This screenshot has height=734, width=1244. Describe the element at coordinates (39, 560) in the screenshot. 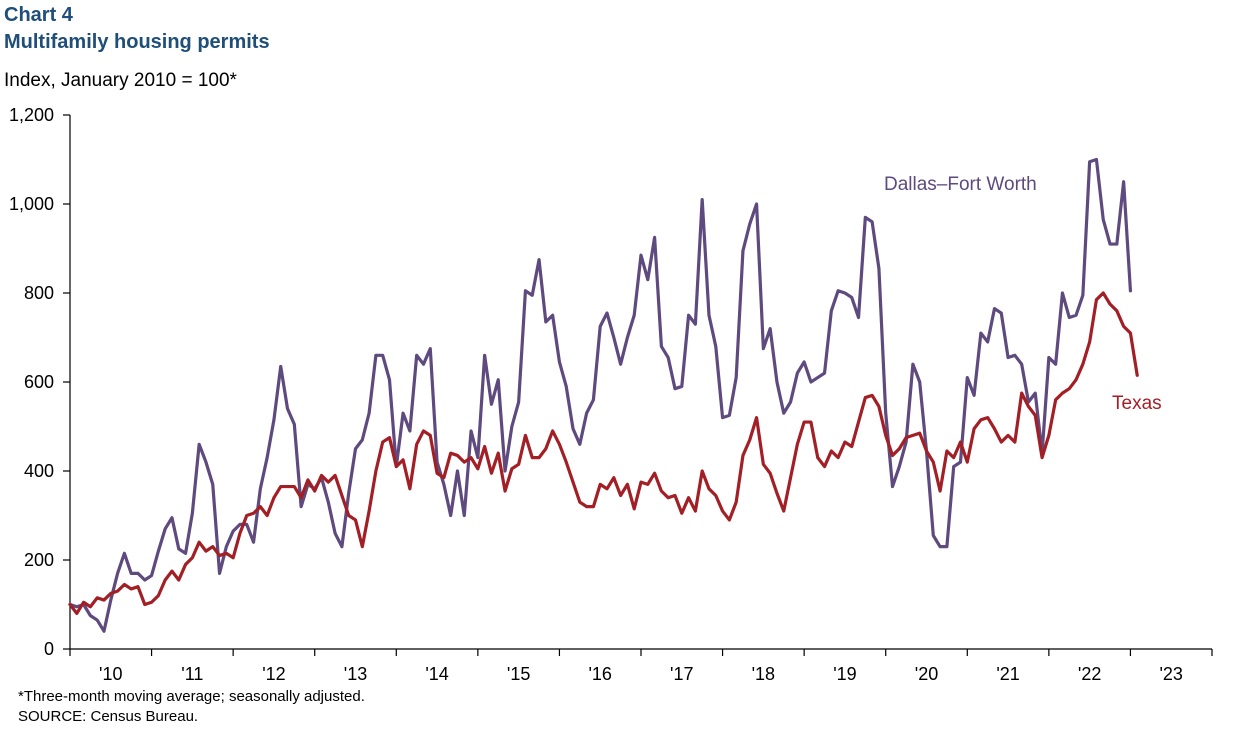

I see `y-tick-label: 200` at that location.